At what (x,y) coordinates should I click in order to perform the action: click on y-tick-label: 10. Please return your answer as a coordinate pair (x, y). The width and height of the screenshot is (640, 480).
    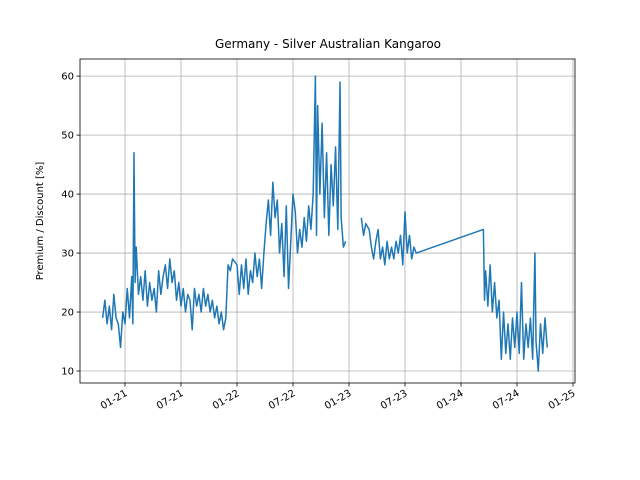
    Looking at the image, I should click on (67, 372).